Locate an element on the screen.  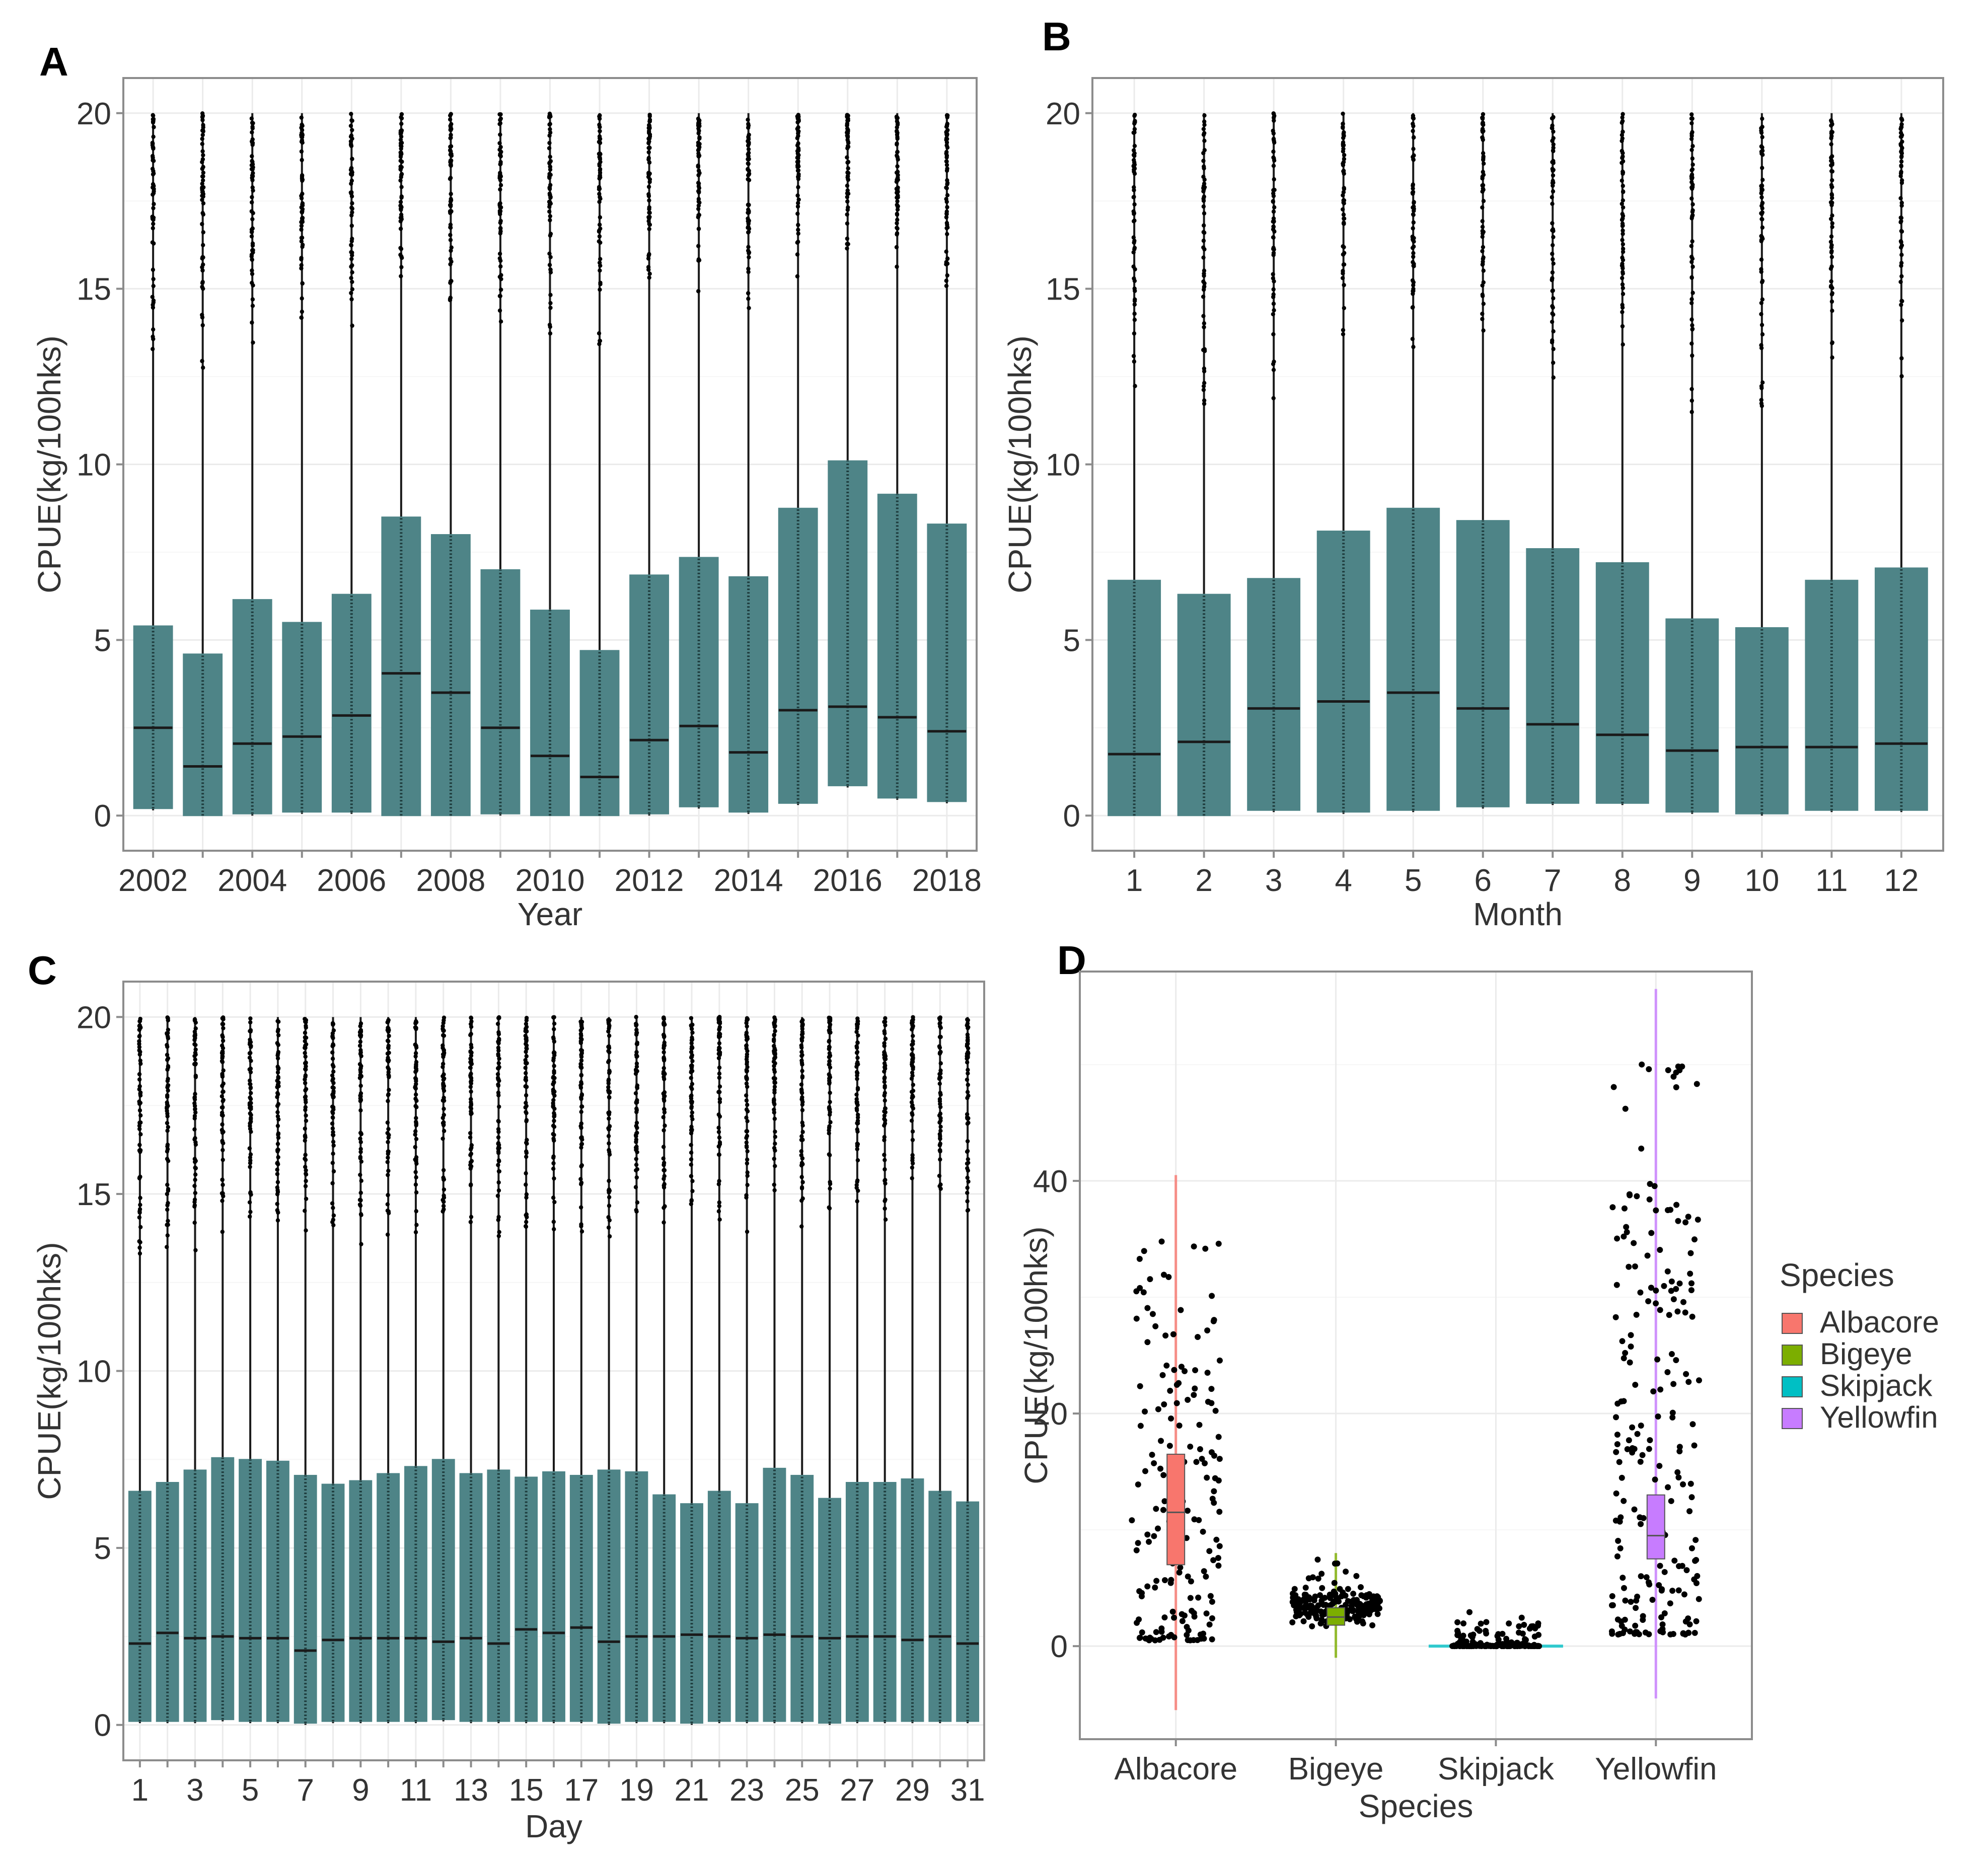
panel-letter-c: C is located at coordinates (42, 970).